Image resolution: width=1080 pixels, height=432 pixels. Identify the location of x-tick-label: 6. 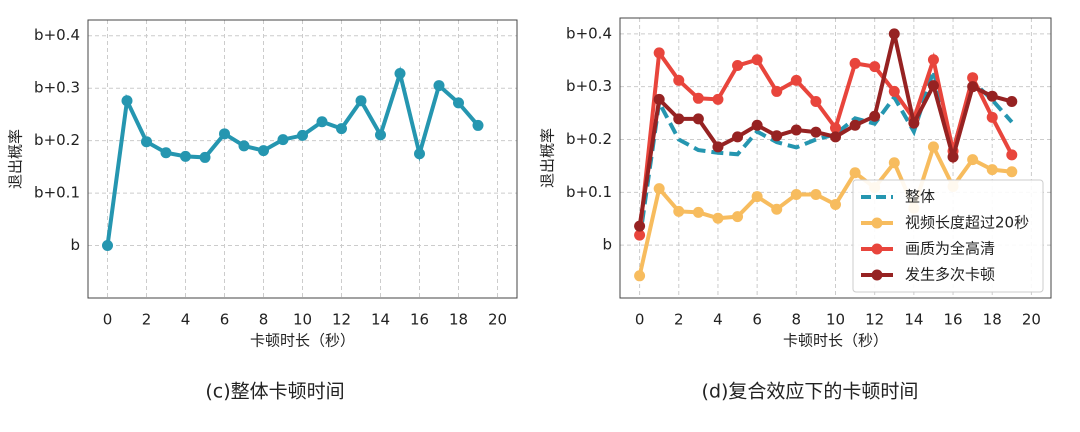
(225, 320).